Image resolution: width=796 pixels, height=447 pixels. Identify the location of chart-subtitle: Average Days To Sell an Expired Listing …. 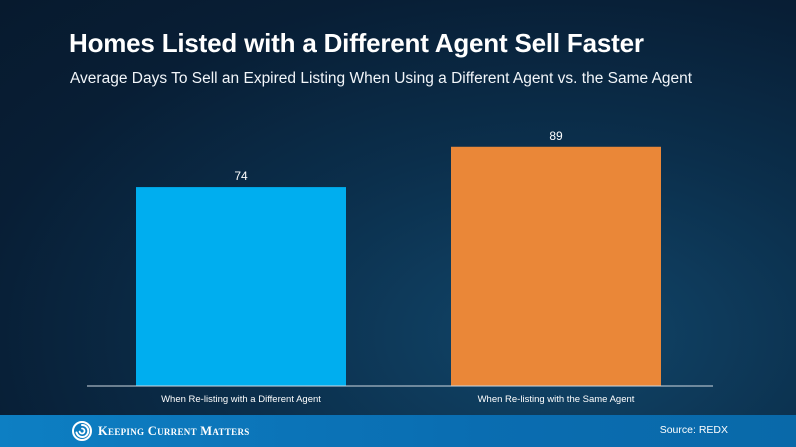
(381, 78).